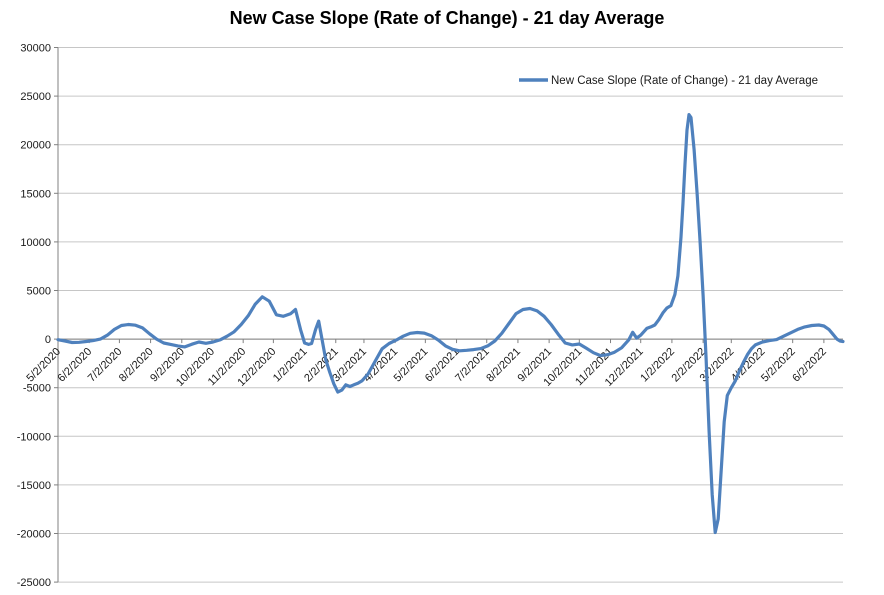 The width and height of the screenshot is (884, 595). What do you see at coordinates (35, 97) in the screenshot?
I see `y-axis-tick-label: 25000` at bounding box center [35, 97].